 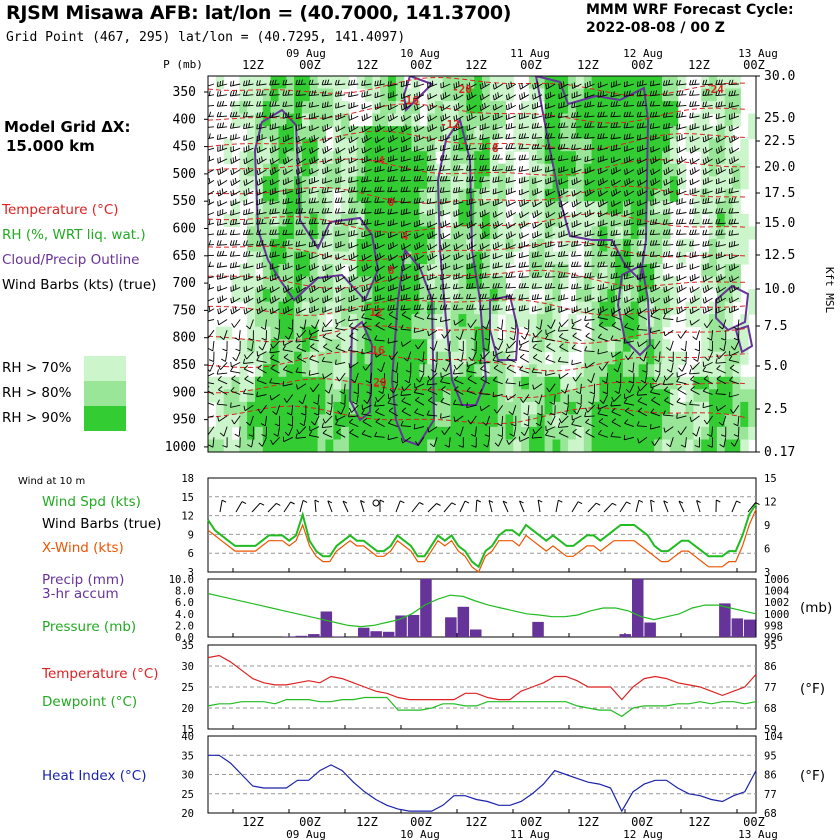 What do you see at coordinates (60, 210) in the screenshot?
I see `legend-temperature: Temperature (°C)` at bounding box center [60, 210].